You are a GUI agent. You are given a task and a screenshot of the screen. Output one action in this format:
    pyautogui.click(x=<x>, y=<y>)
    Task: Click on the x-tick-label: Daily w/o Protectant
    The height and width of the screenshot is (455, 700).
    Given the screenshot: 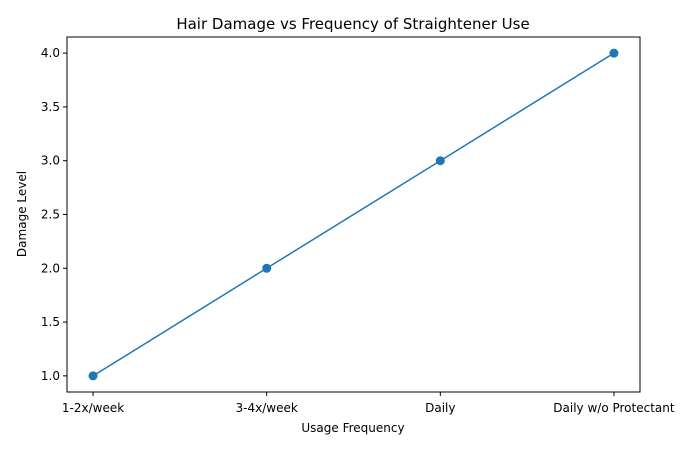 What is the action you would take?
    pyautogui.click(x=614, y=408)
    